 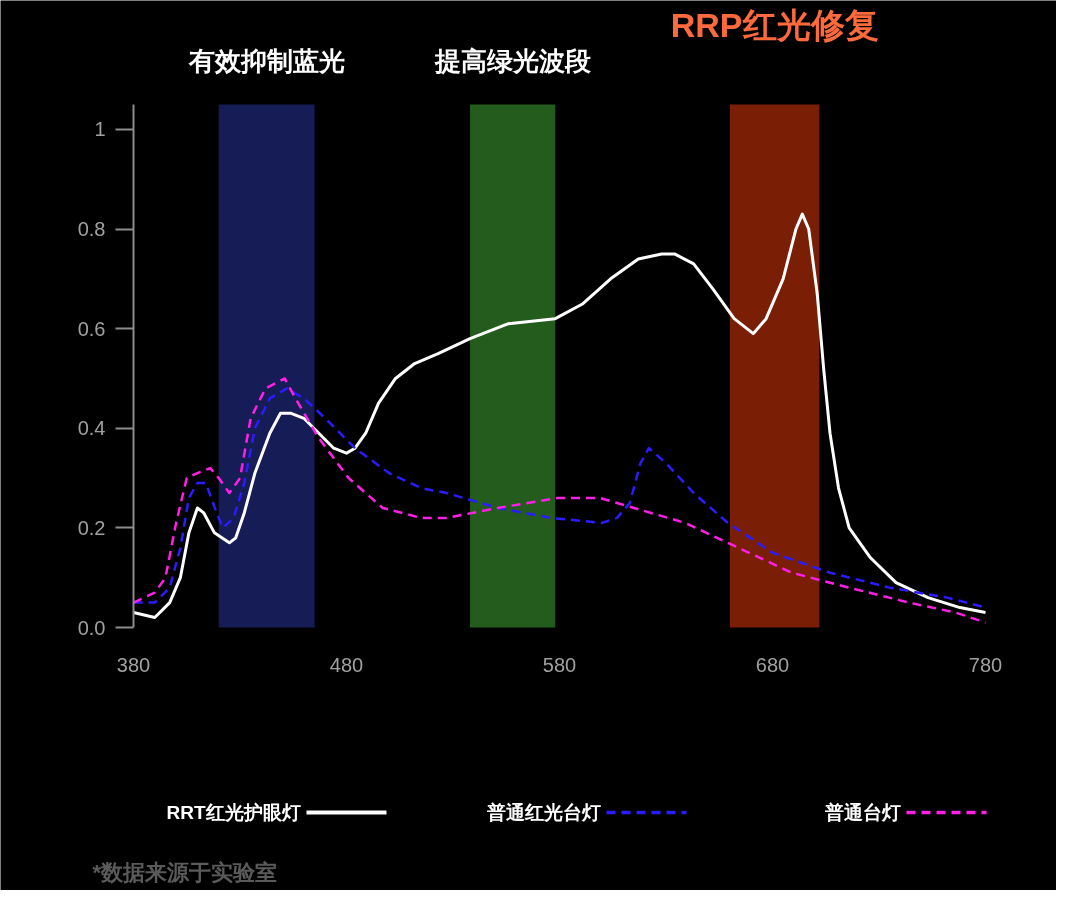 What do you see at coordinates (133, 664) in the screenshot?
I see `x-tick-label: 380` at bounding box center [133, 664].